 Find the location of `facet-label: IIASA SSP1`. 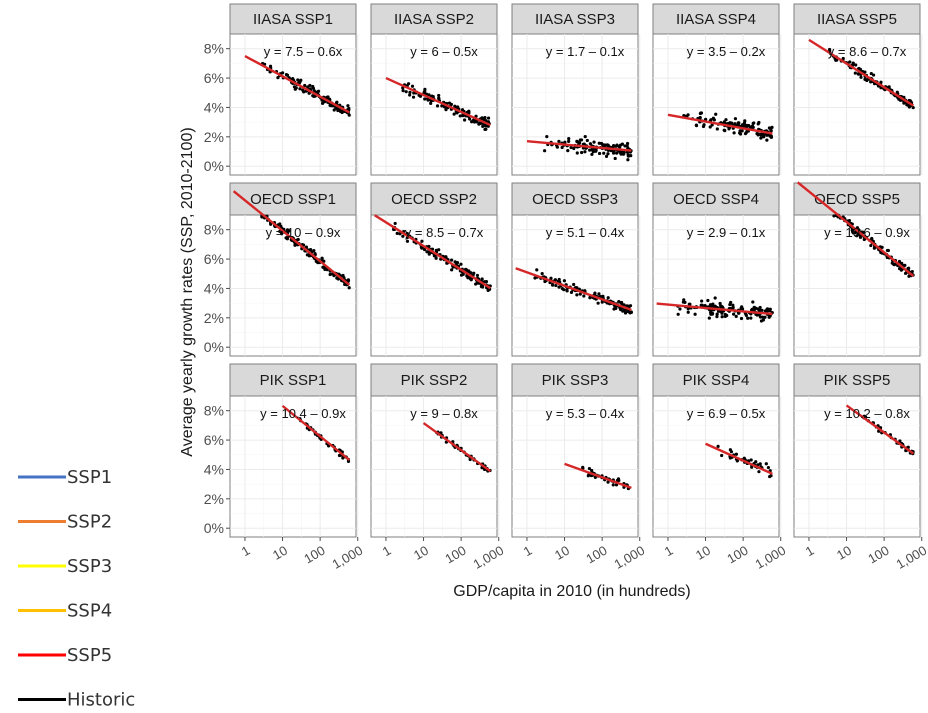

facet-label: IIASA SSP1 is located at coordinates (293, 19).